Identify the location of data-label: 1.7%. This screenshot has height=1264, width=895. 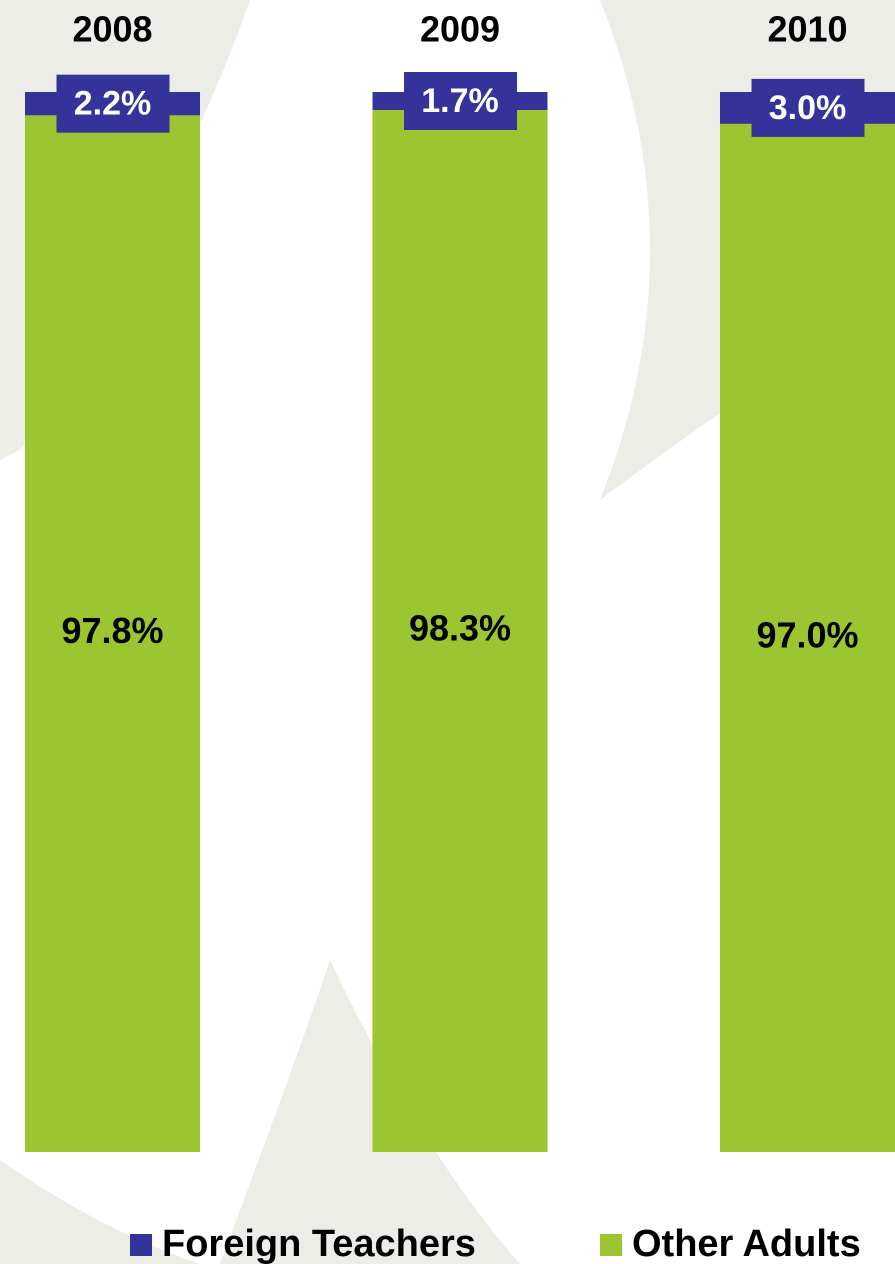
(460, 101).